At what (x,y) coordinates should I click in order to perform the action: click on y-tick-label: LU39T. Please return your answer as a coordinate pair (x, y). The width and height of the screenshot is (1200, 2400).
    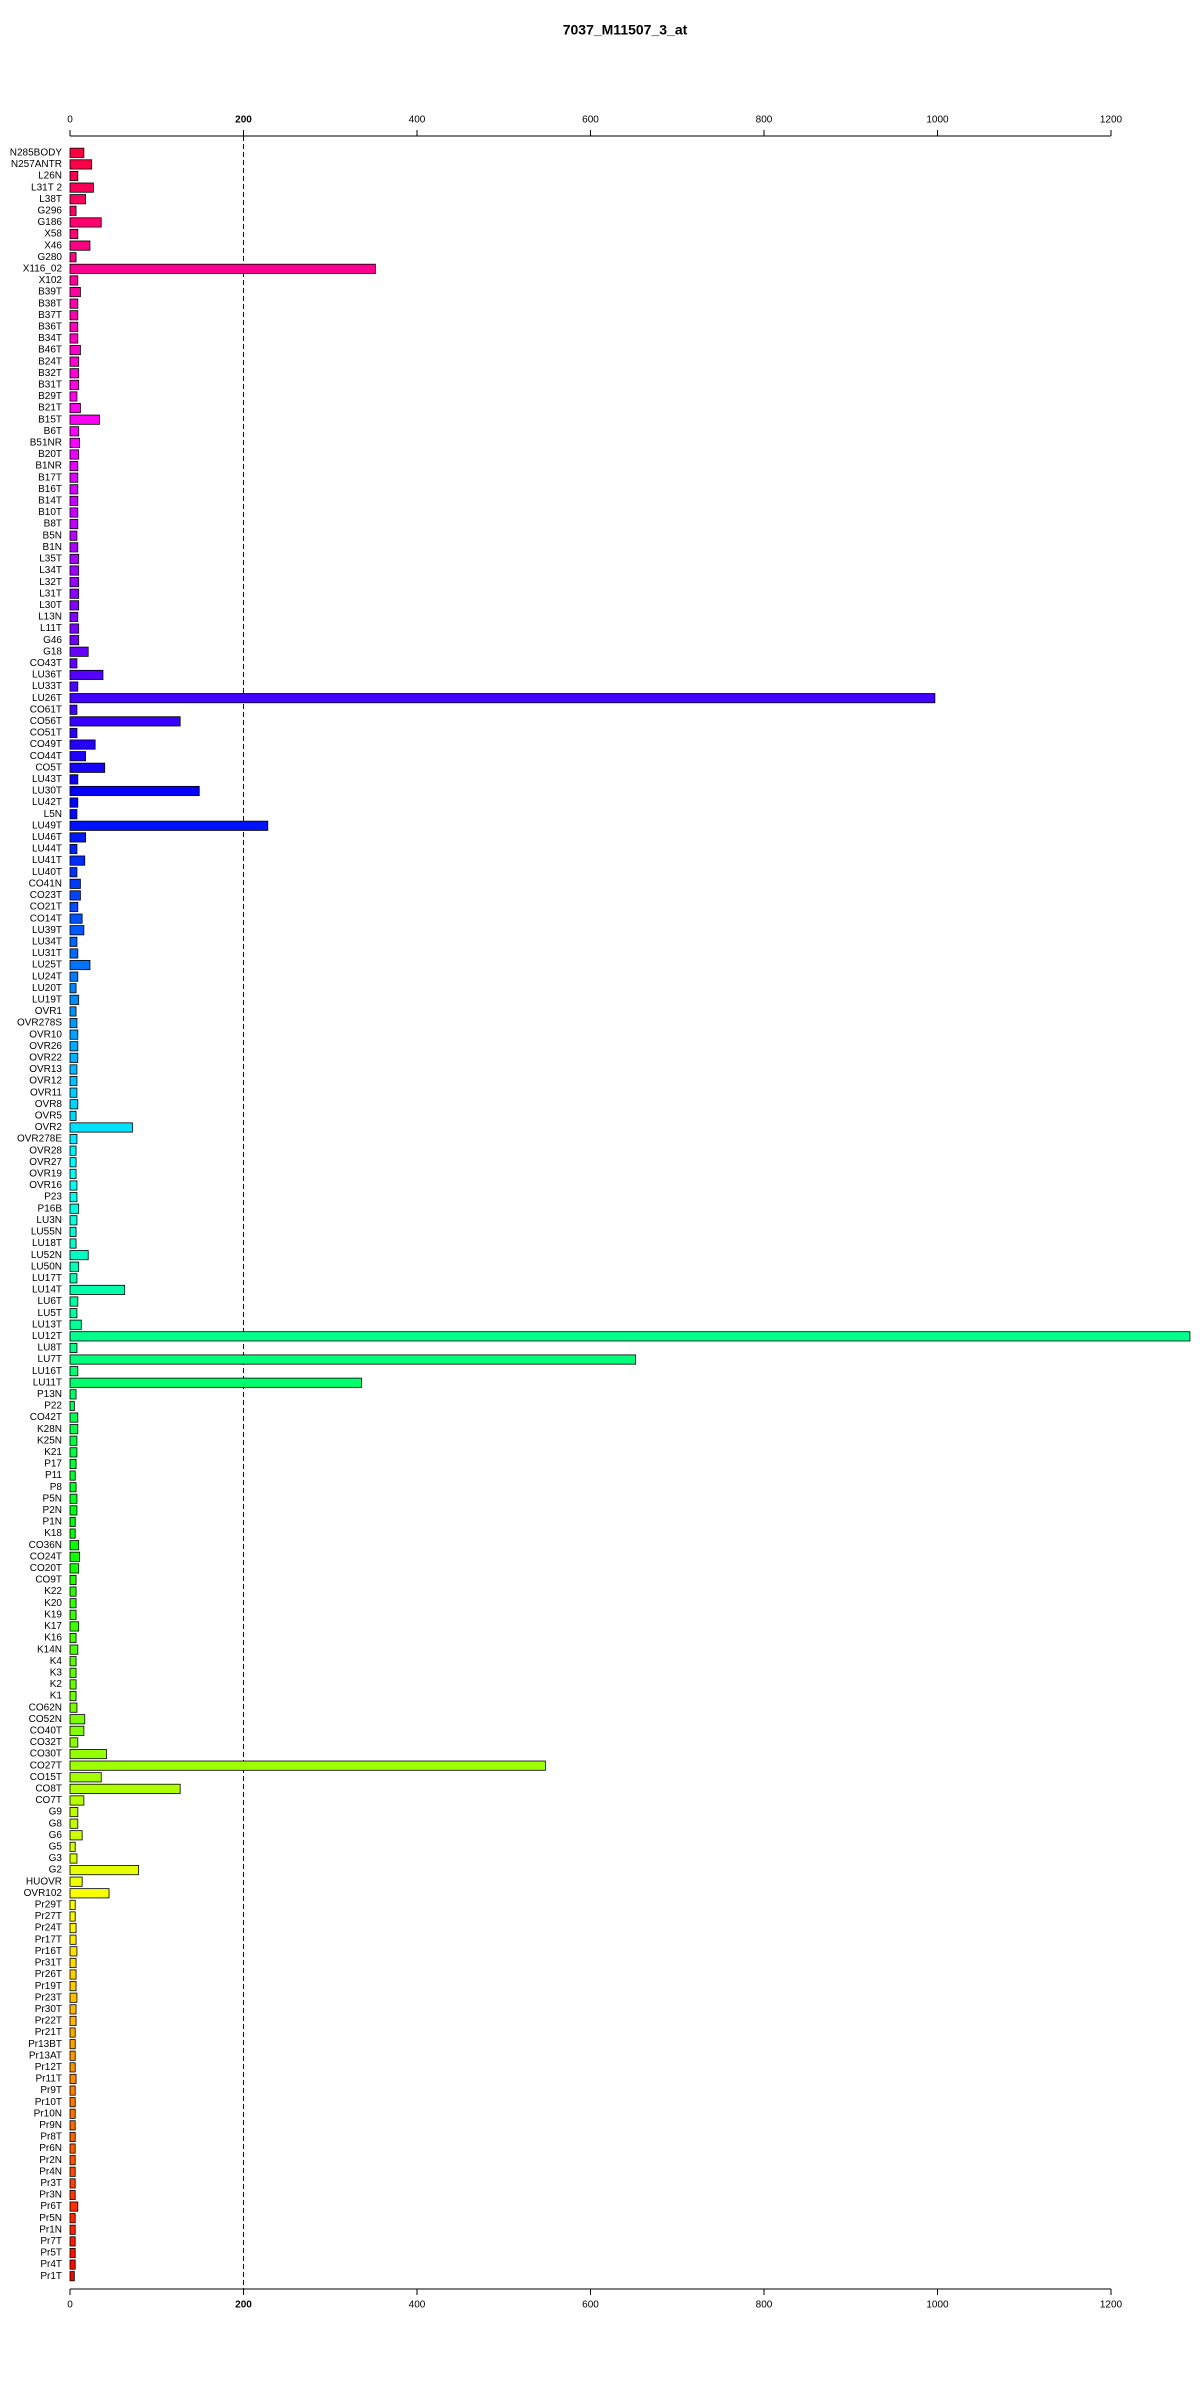
    Looking at the image, I should click on (47, 930).